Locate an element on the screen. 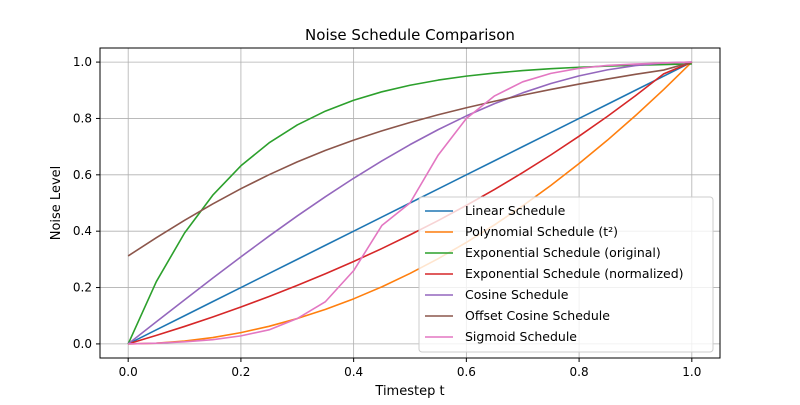 Image resolution: width=800 pixels, height=405 pixels. y-tick-label: 0.6 is located at coordinates (82, 175).